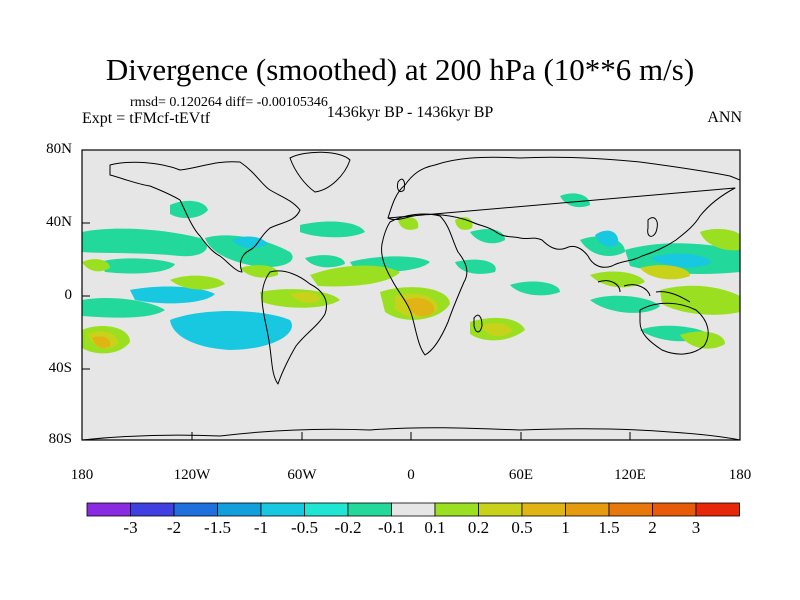 The height and width of the screenshot is (600, 800). I want to click on colorbar-label: 0.1, so click(435, 527).